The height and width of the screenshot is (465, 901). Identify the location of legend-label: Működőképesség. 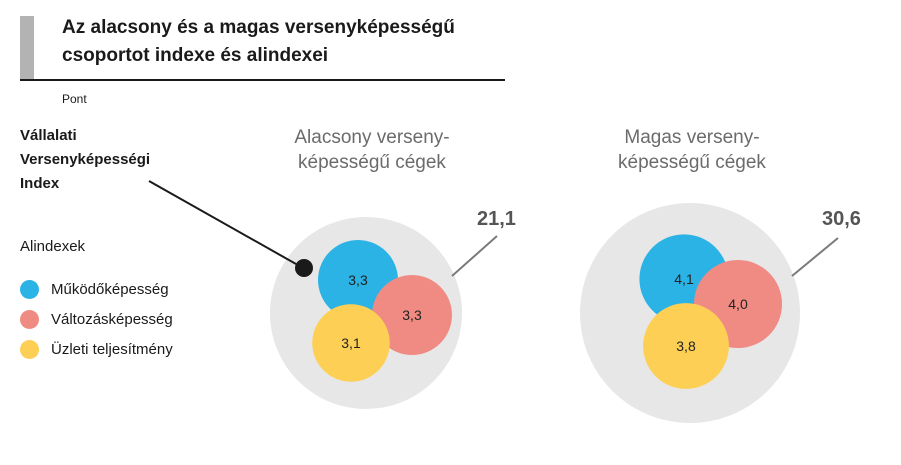
(110, 289).